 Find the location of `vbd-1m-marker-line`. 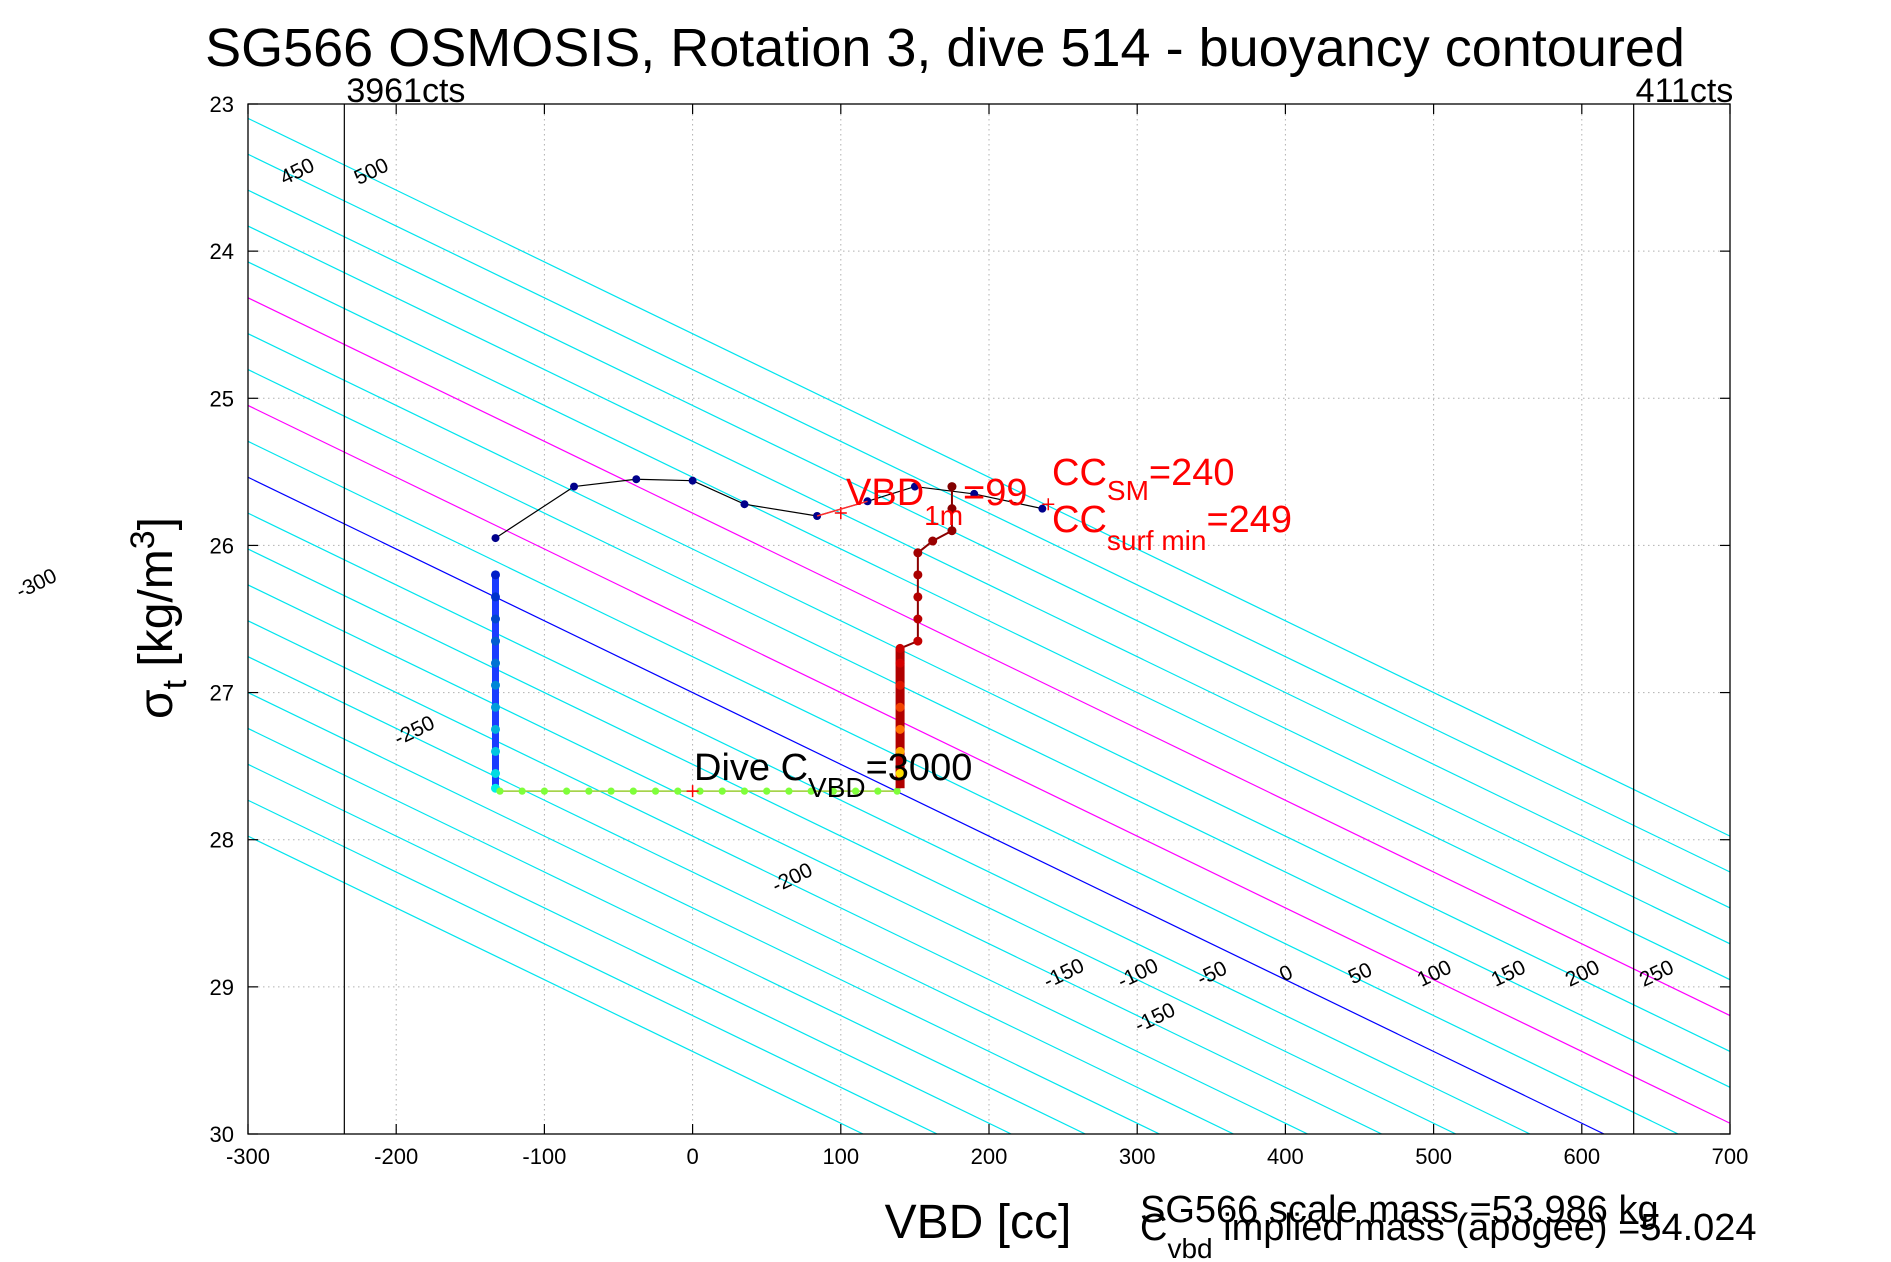

vbd-1m-marker-line is located at coordinates (842, 508).